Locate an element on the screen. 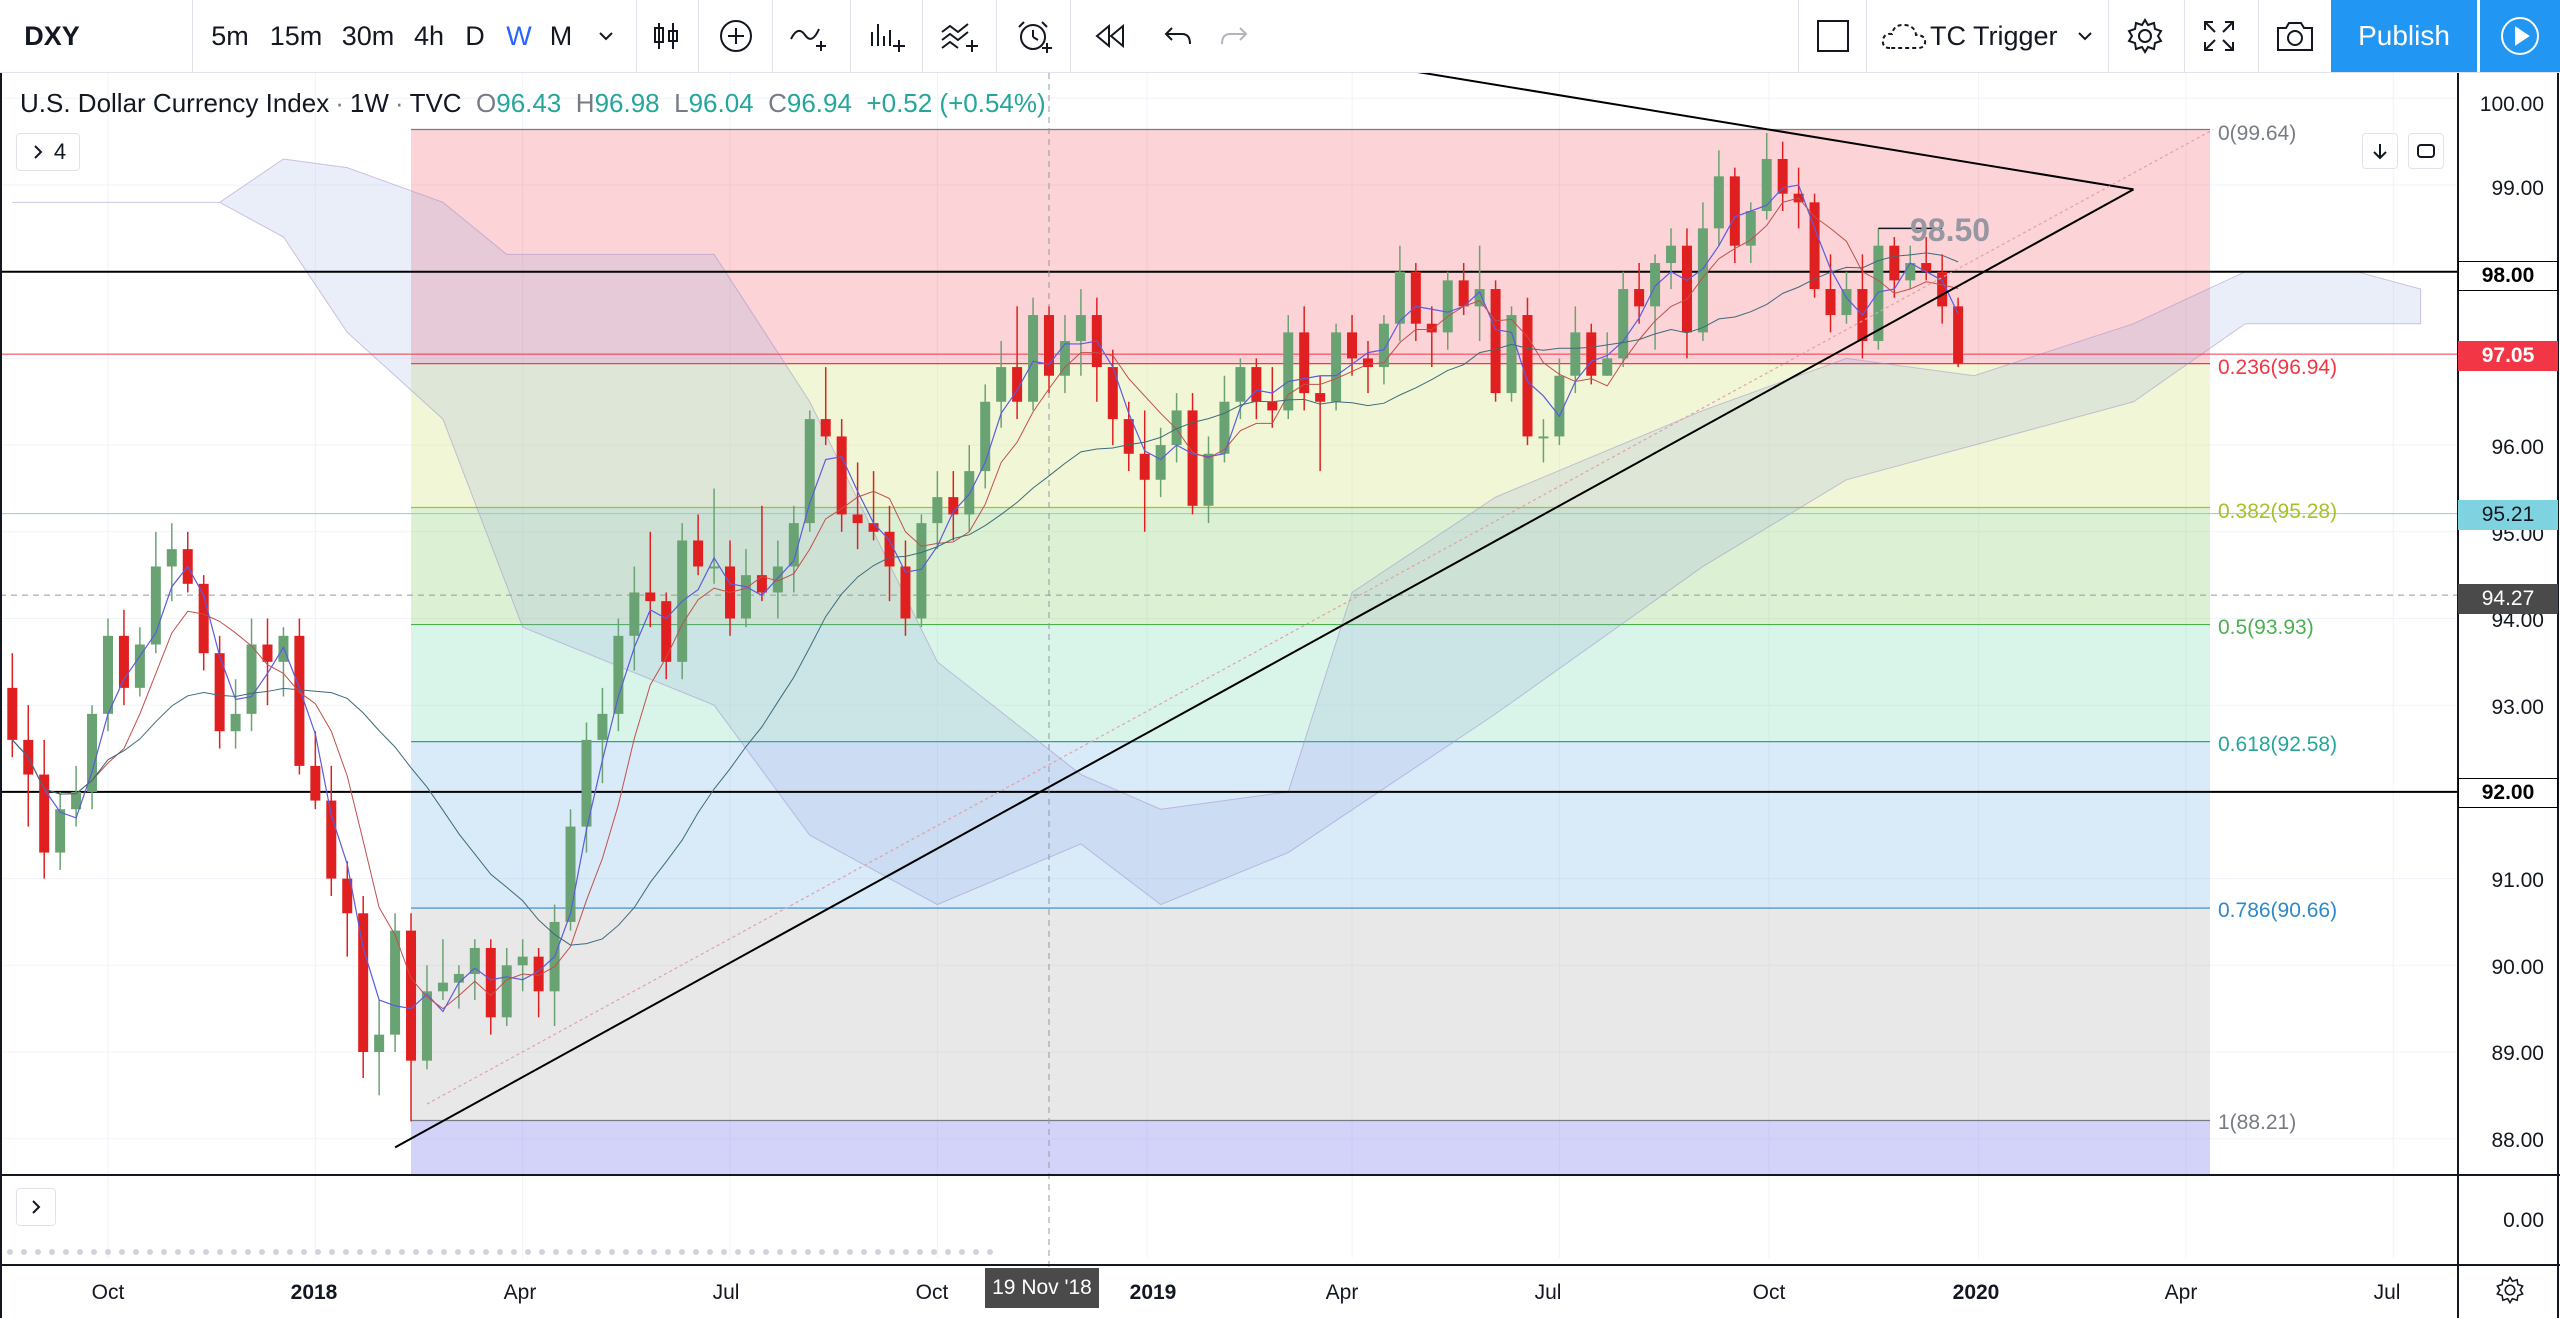 Image resolution: width=2560 pixels, height=1318 pixels. chevron-down-icon is located at coordinates (606, 36).